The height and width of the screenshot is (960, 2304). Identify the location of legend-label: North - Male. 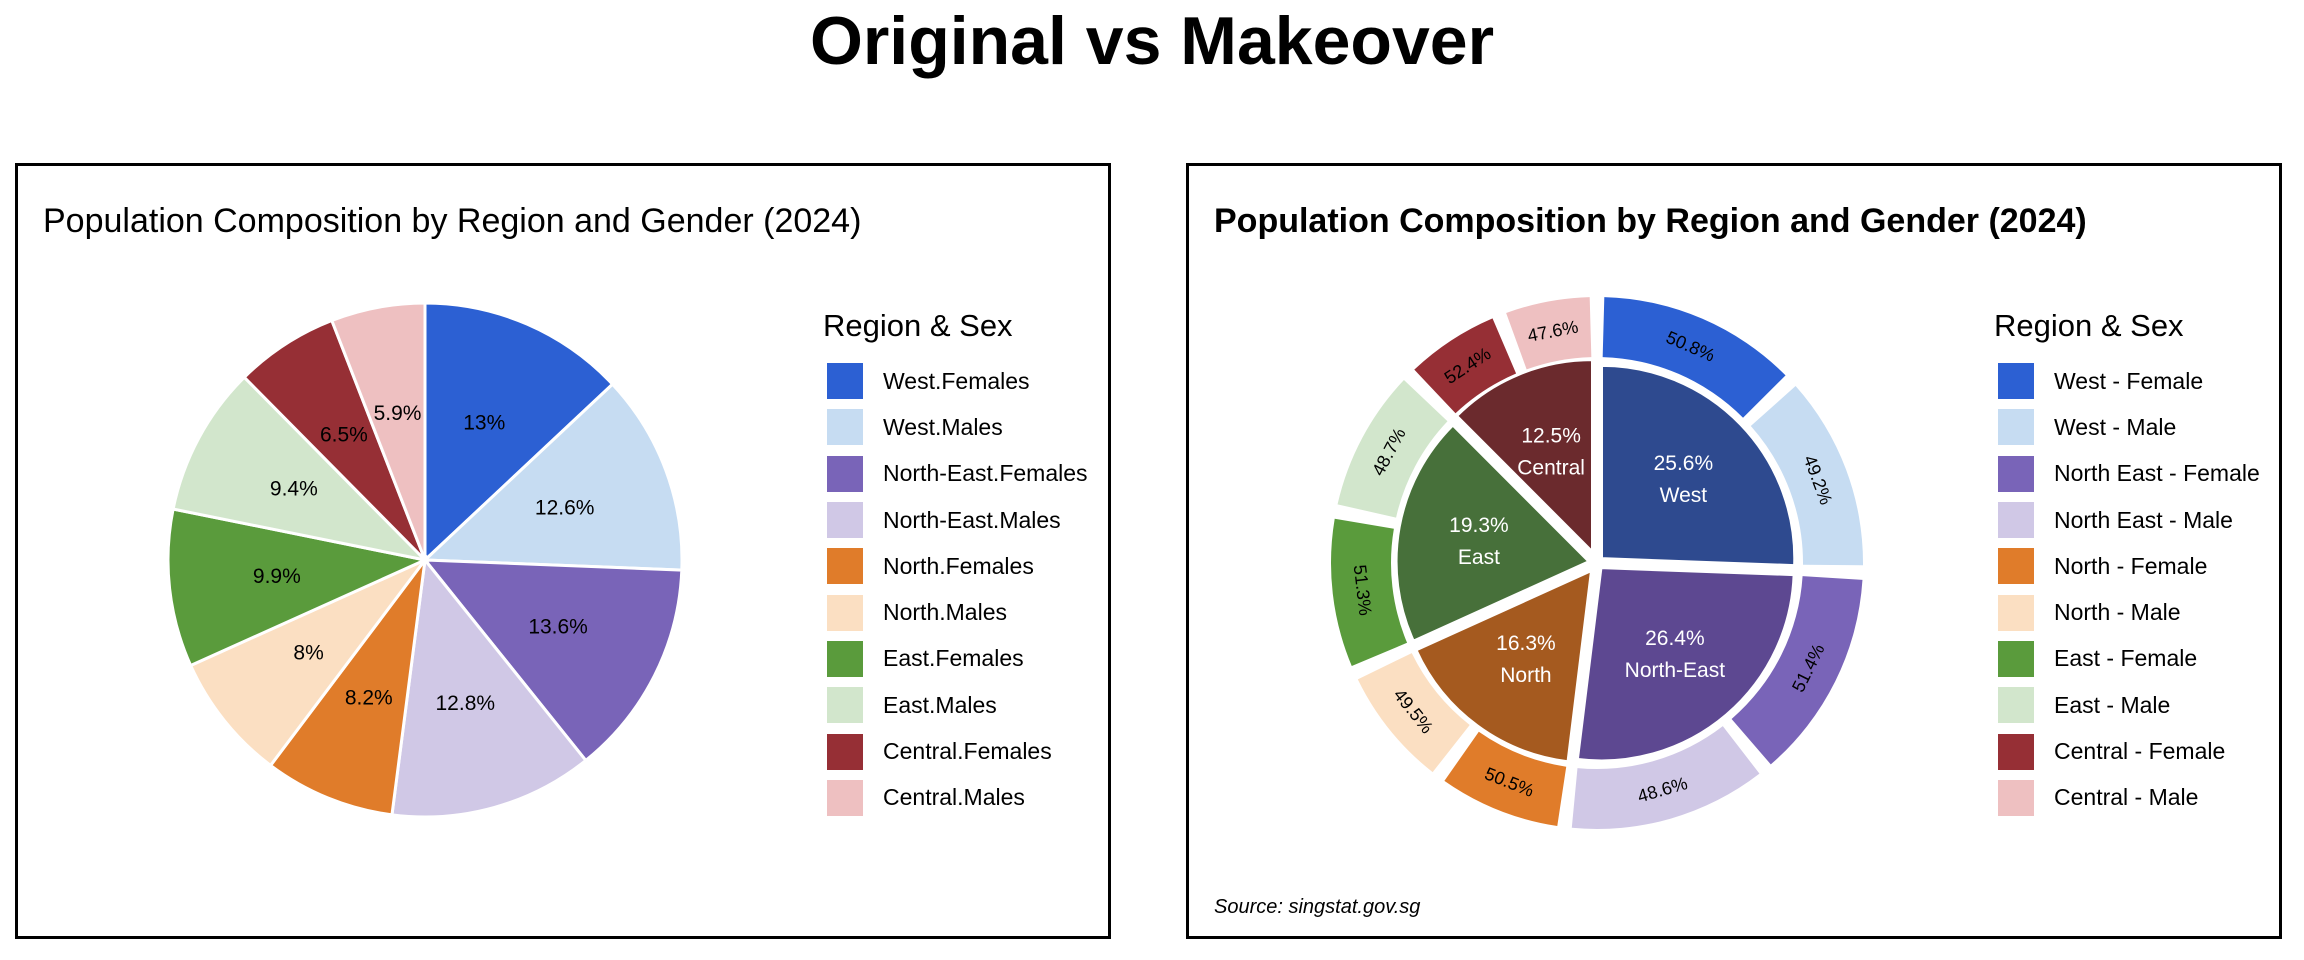
(2117, 612).